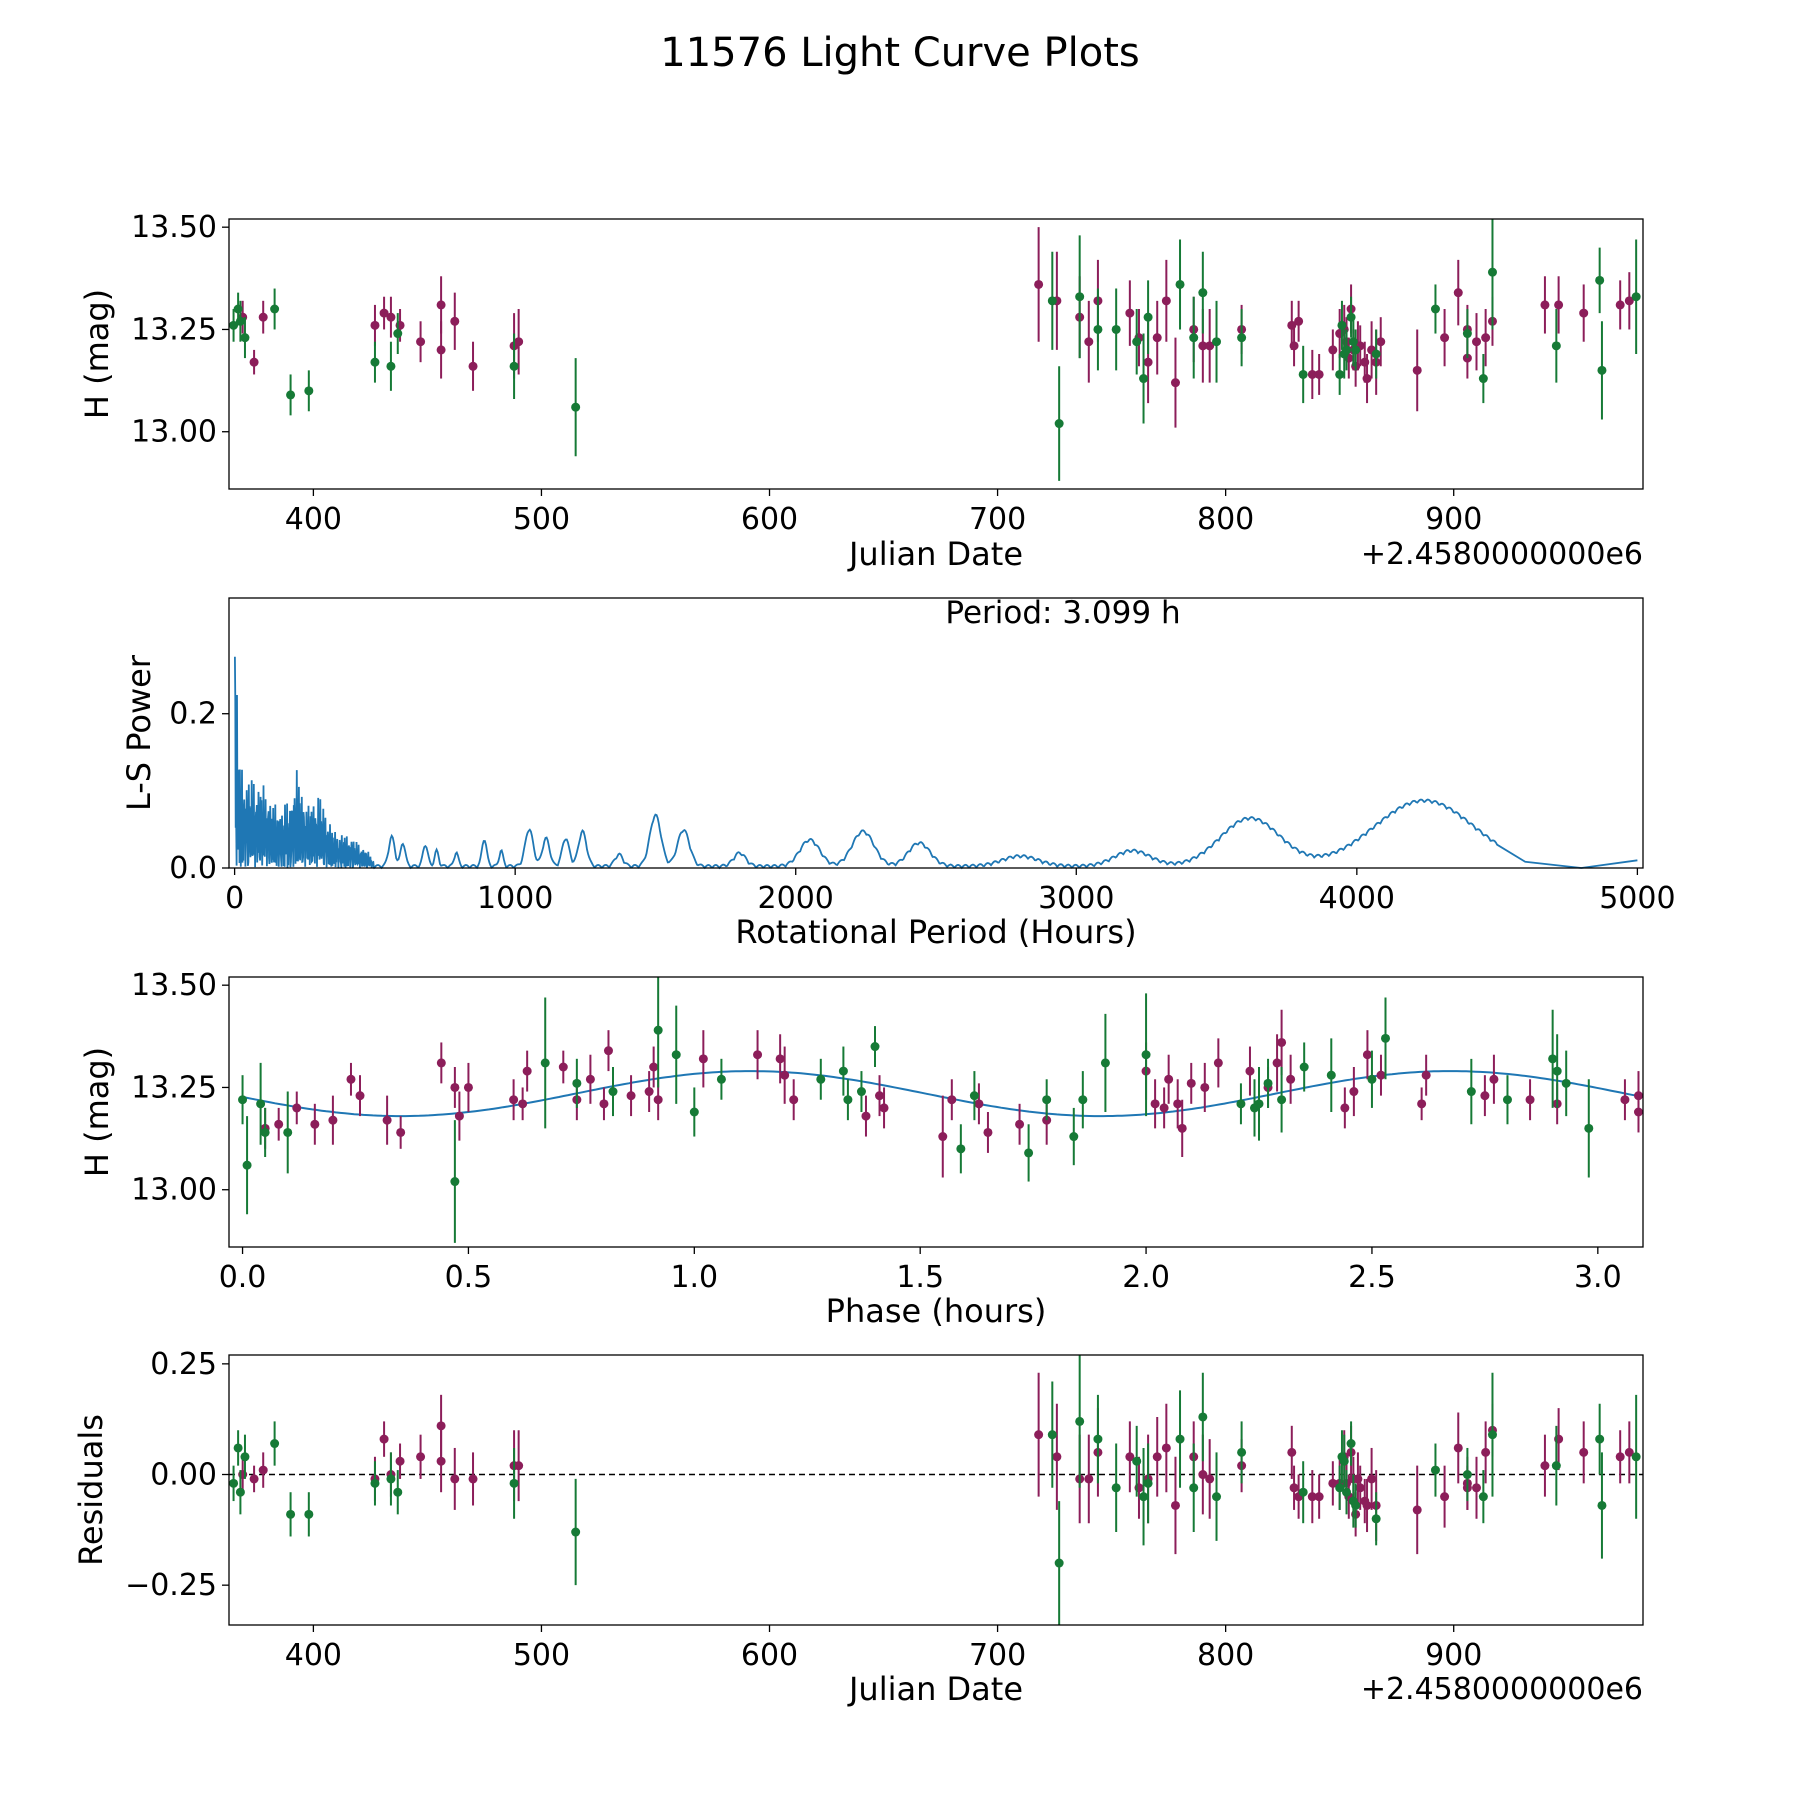 The image size is (1800, 1800). Describe the element at coordinates (936, 763) in the screenshot. I see `periodogram-line` at that location.